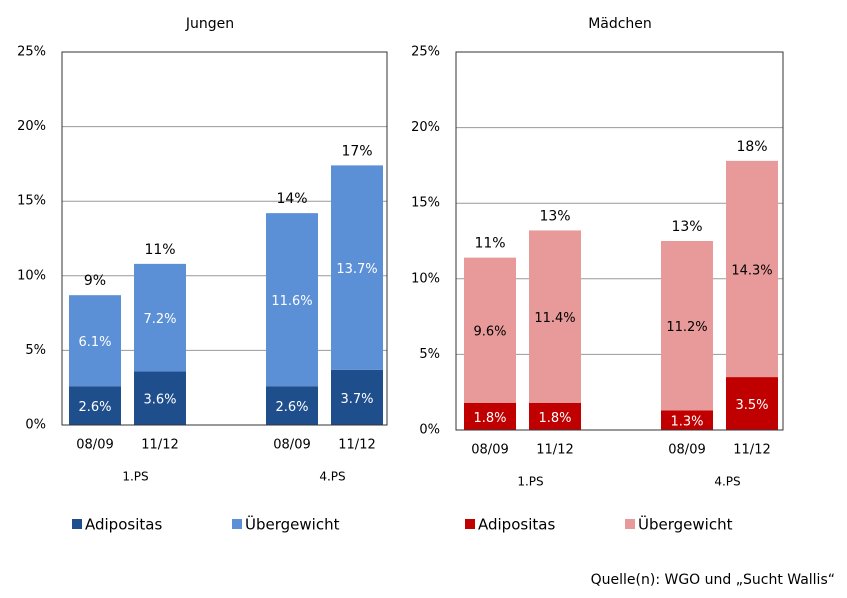 The width and height of the screenshot is (847, 598). What do you see at coordinates (291, 199) in the screenshot?
I see `total-label: 14%` at bounding box center [291, 199].